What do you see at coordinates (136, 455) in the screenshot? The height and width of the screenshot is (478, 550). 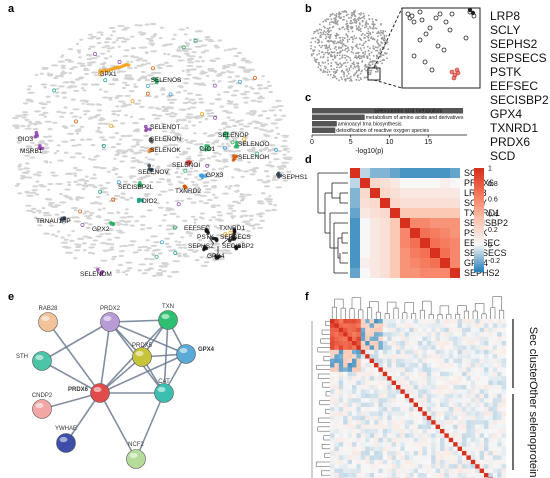 I see `network-node-ncf2: NCF2` at bounding box center [136, 455].